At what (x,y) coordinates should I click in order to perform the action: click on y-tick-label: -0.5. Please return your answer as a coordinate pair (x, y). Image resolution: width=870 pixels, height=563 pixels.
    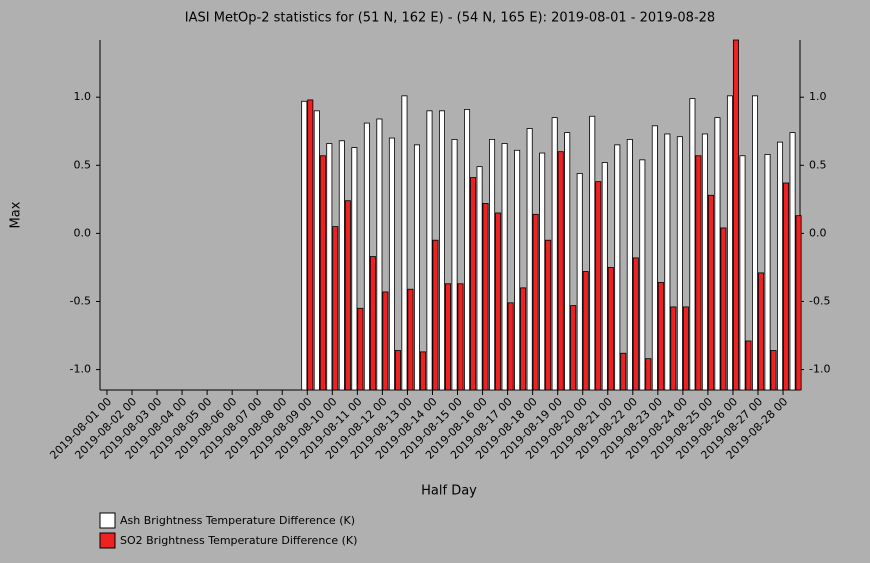
    Looking at the image, I should click on (80, 300).